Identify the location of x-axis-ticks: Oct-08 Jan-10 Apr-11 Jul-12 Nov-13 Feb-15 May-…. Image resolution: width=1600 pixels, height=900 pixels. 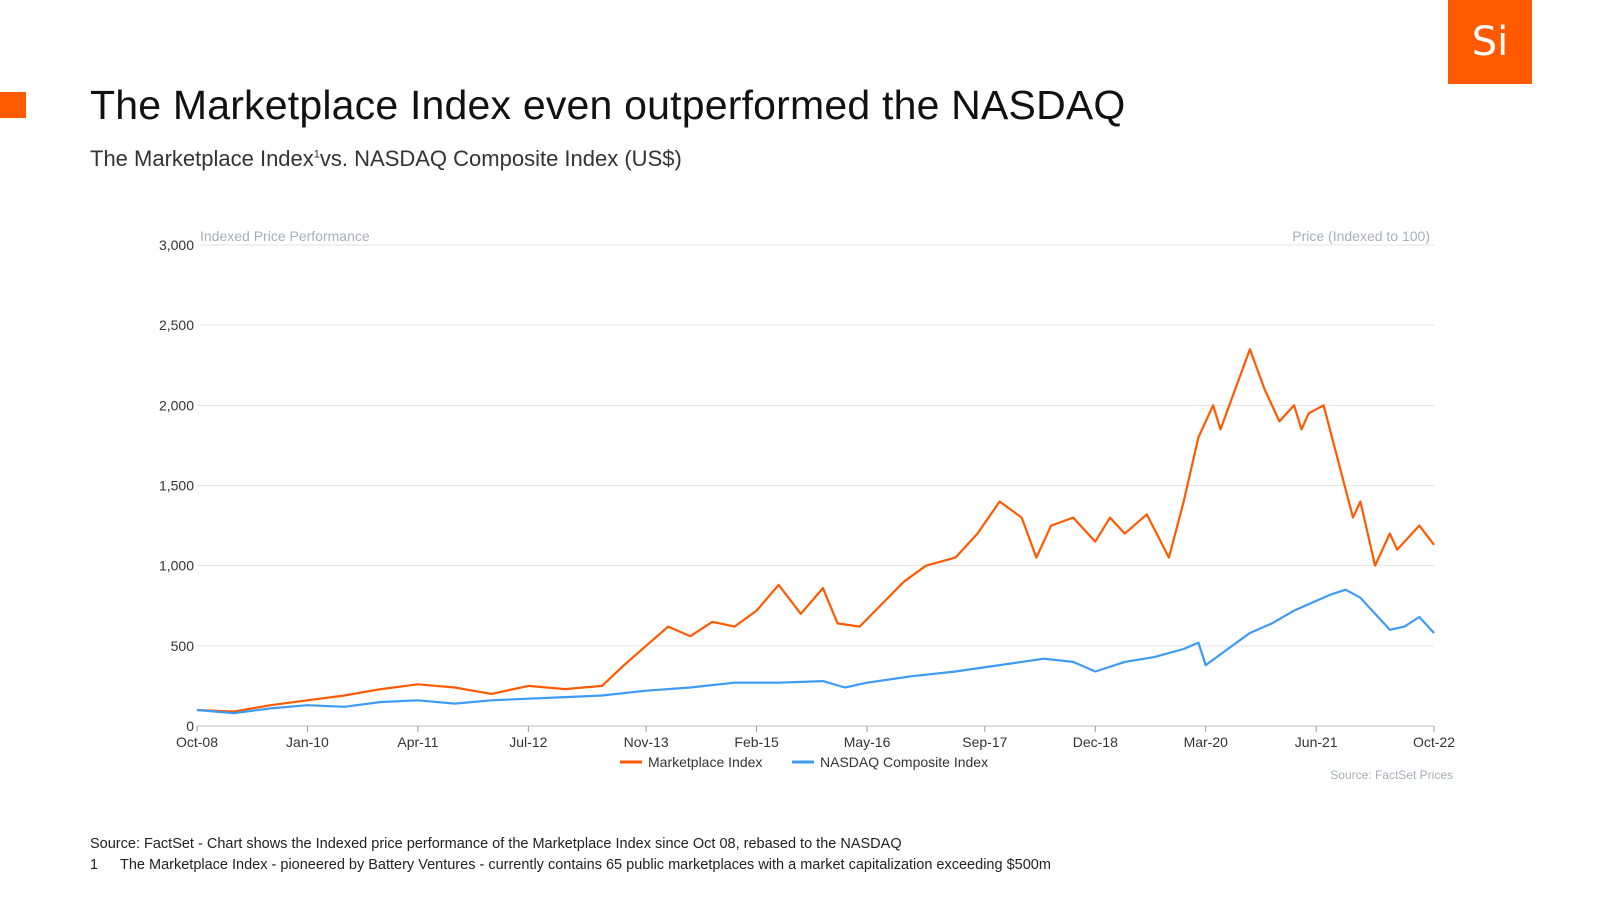
(815, 738).